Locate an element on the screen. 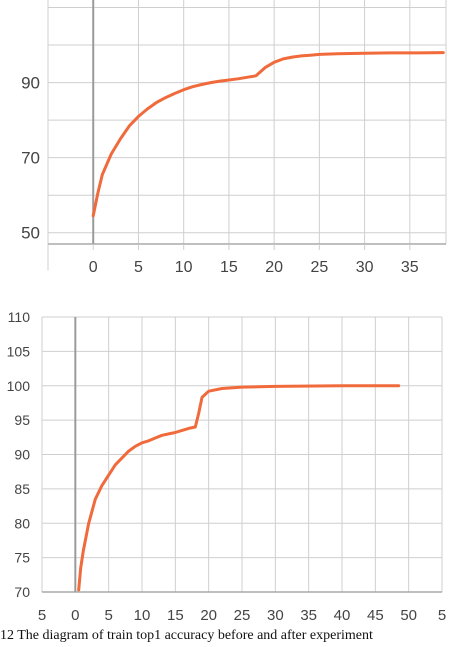 The width and height of the screenshot is (474, 647). y-tick-label: 110 is located at coordinates (19, 317).